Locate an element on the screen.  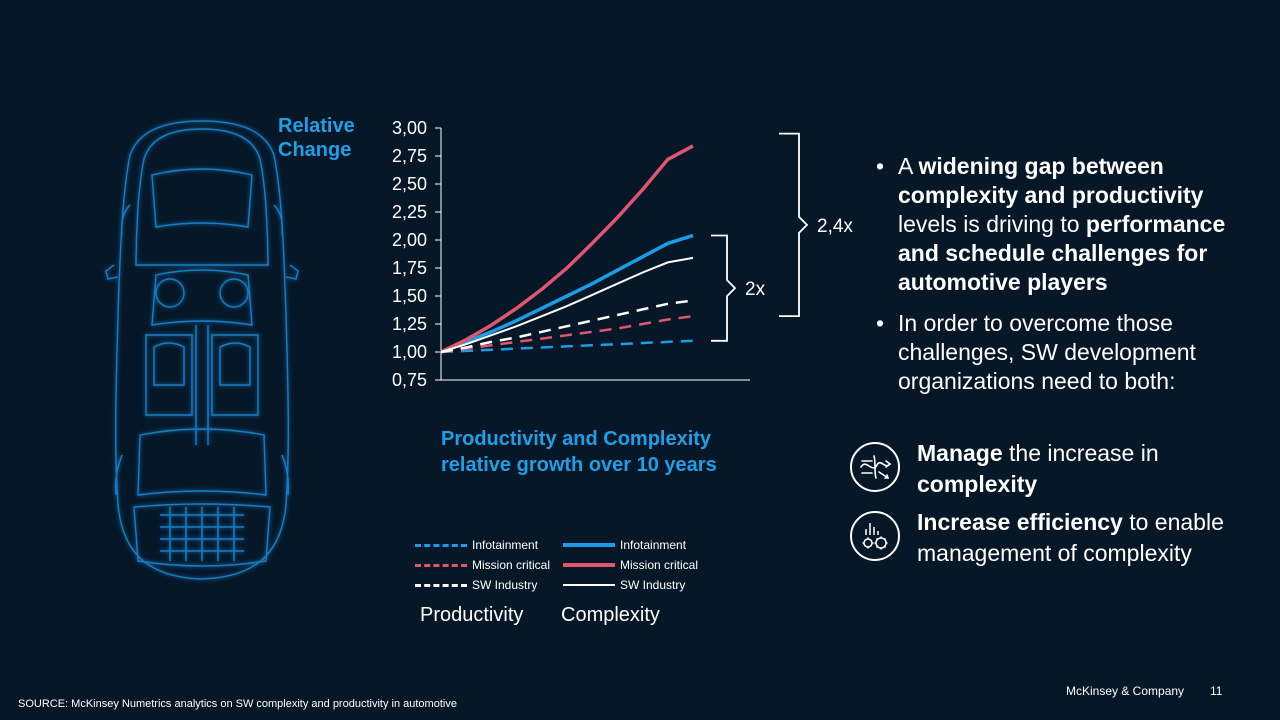
y-tick-label: 2,00 is located at coordinates (409, 240).